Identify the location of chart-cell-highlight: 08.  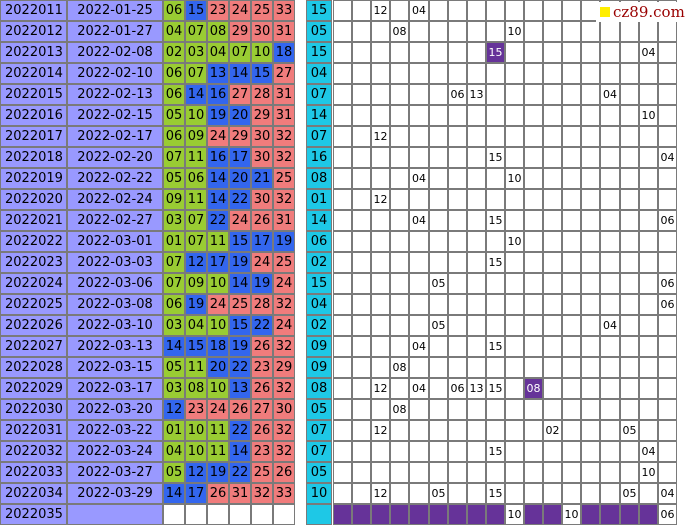
(533, 388).